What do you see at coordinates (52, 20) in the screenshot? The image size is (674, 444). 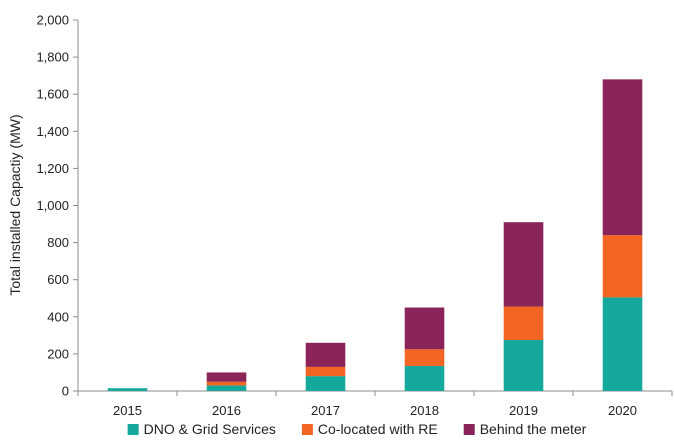 I see `y-tick-label: 2,000` at bounding box center [52, 20].